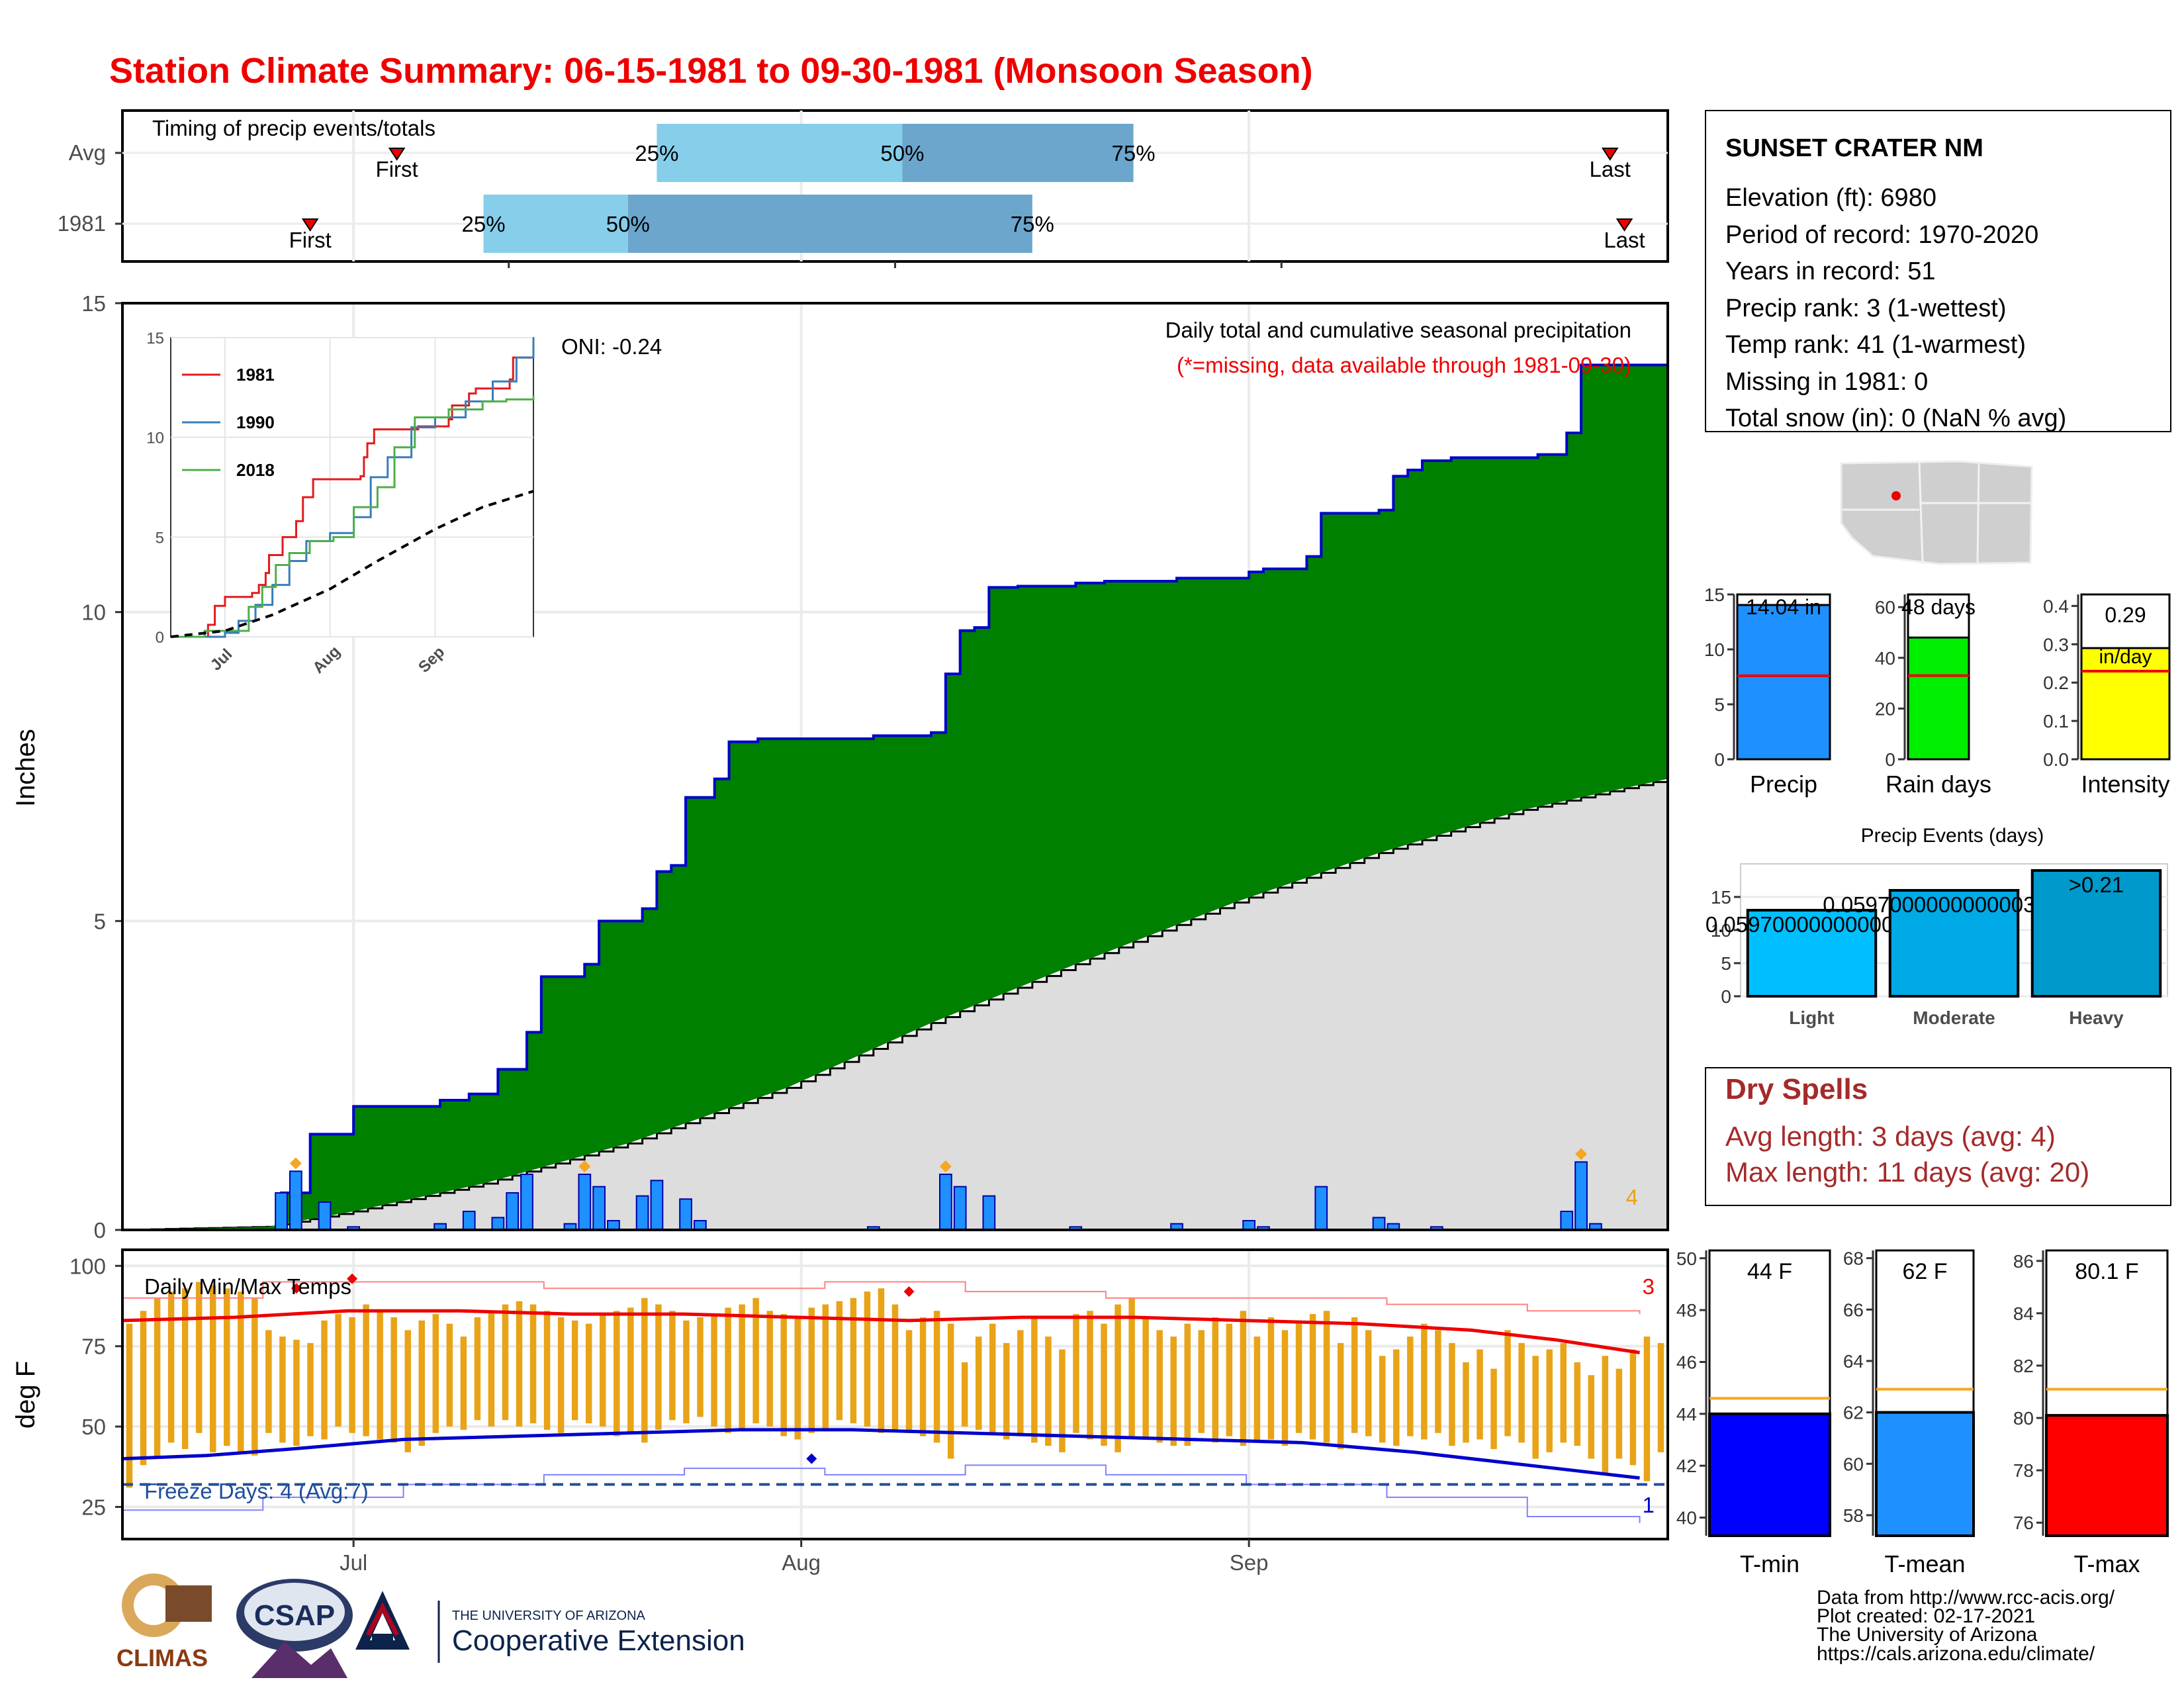 The width and height of the screenshot is (2184, 1688). Describe the element at coordinates (2056, 644) in the screenshot. I see `small-y-tick-label: 0.3` at that location.